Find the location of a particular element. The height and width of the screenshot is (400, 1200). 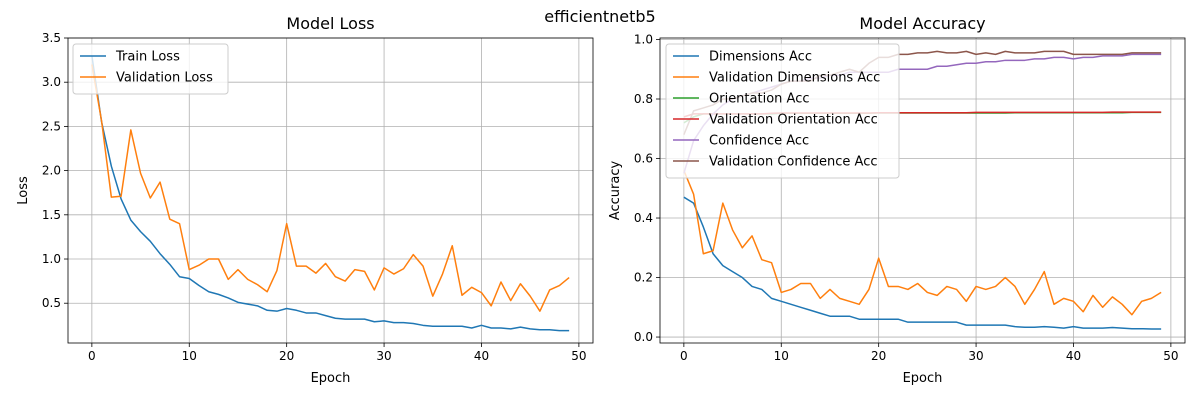

chart-title: Model Loss is located at coordinates (330, 23).